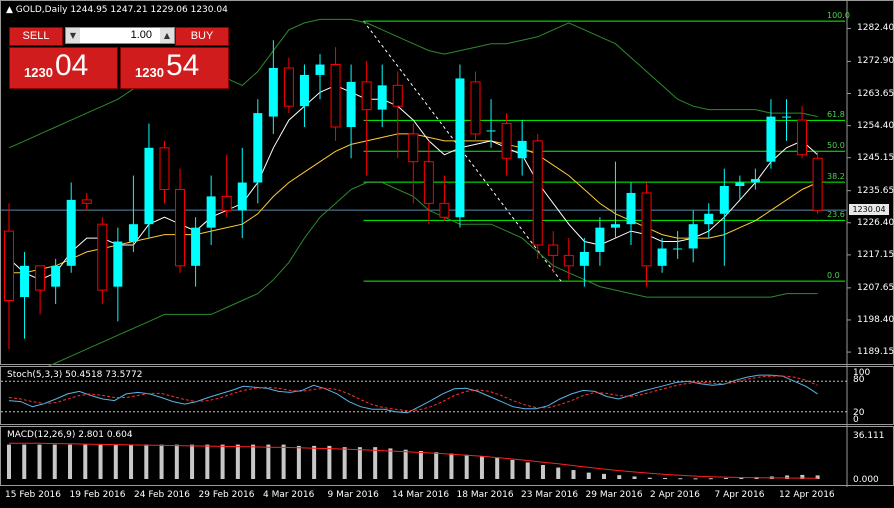 This screenshot has width=894, height=508. What do you see at coordinates (485, 495) in the screenshot?
I see `date-axis-label: 18 Mar 2016` at bounding box center [485, 495].